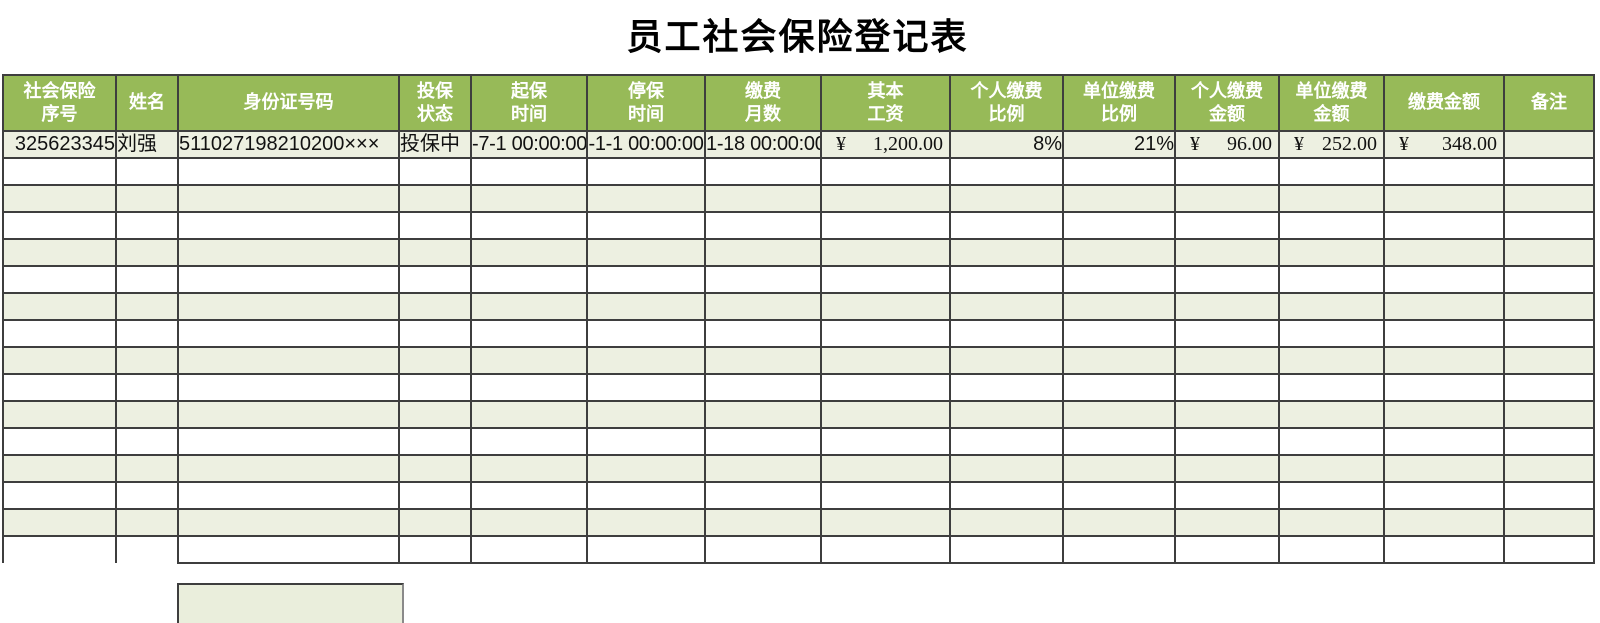 Image resolution: width=1600 pixels, height=623 pixels. Describe the element at coordinates (885, 103) in the screenshot. I see `col-header-base-salary: 其本 工资` at that location.